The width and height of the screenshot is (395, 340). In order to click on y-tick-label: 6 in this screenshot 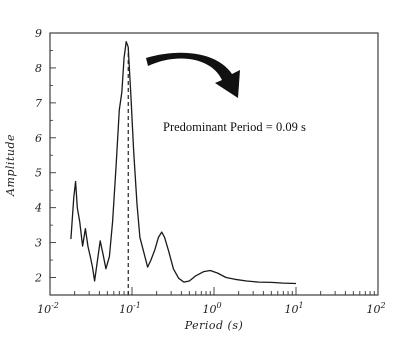, I will do `click(38, 138)`.